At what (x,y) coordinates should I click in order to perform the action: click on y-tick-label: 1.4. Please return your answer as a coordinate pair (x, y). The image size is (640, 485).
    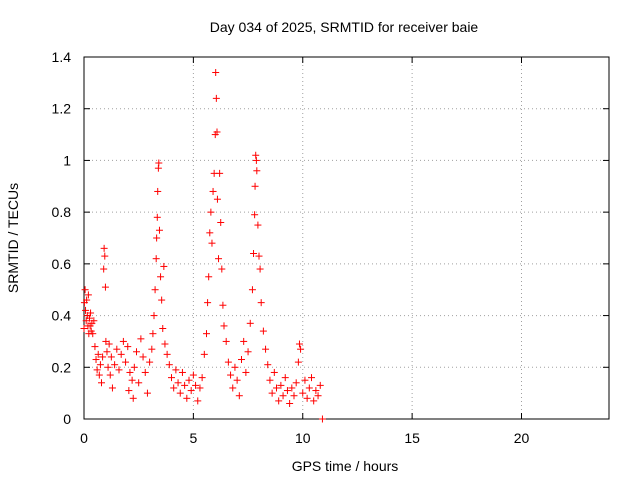
    Looking at the image, I should click on (62, 57).